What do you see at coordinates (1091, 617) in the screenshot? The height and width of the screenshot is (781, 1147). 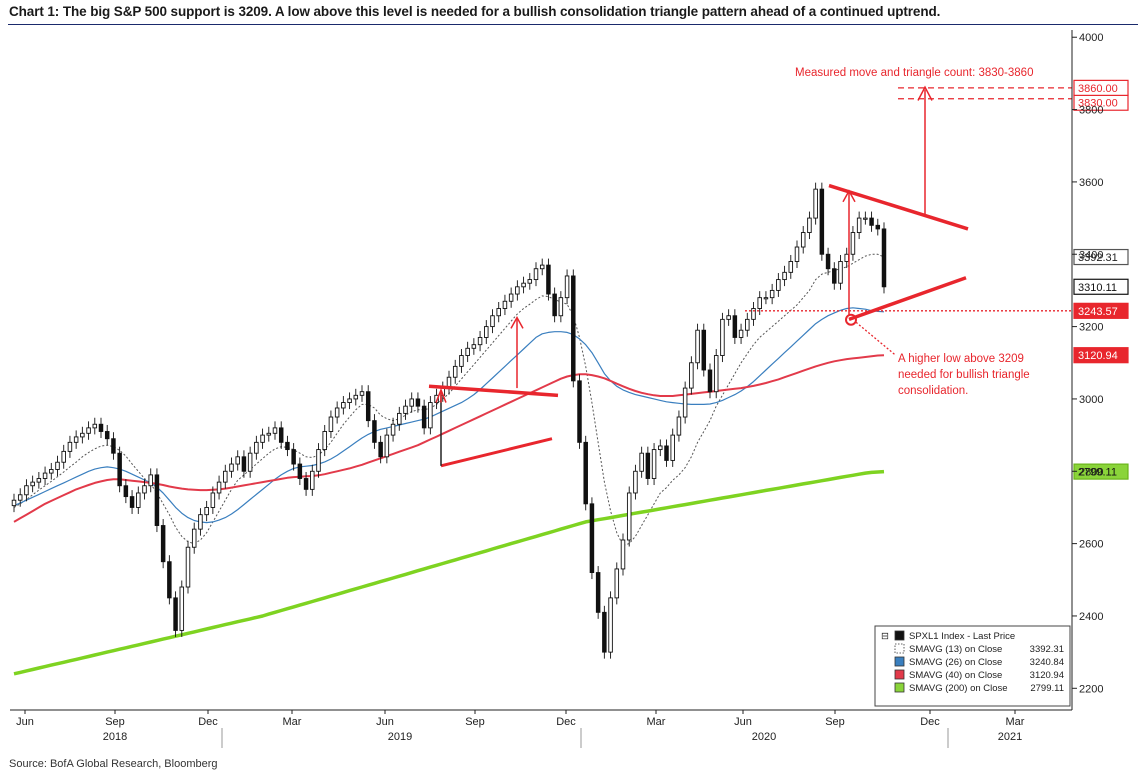 I see `y-tick-label: 2400` at bounding box center [1091, 617].